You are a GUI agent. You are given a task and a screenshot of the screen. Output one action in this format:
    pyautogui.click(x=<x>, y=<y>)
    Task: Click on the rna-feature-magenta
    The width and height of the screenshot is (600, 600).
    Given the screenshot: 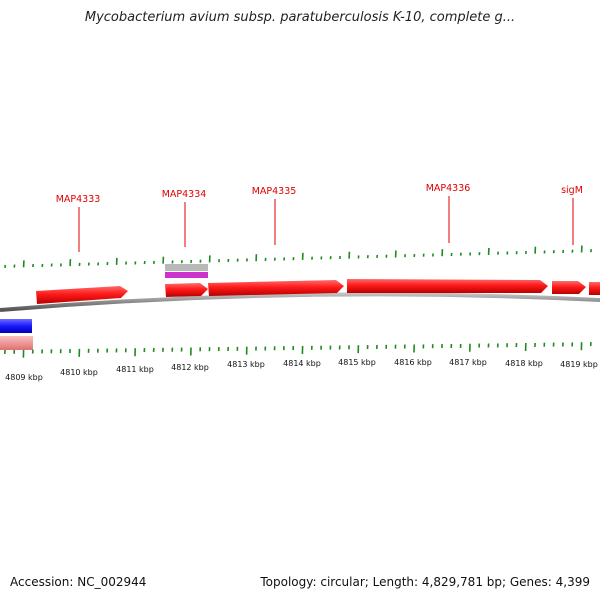 What is the action you would take?
    pyautogui.click(x=186, y=275)
    